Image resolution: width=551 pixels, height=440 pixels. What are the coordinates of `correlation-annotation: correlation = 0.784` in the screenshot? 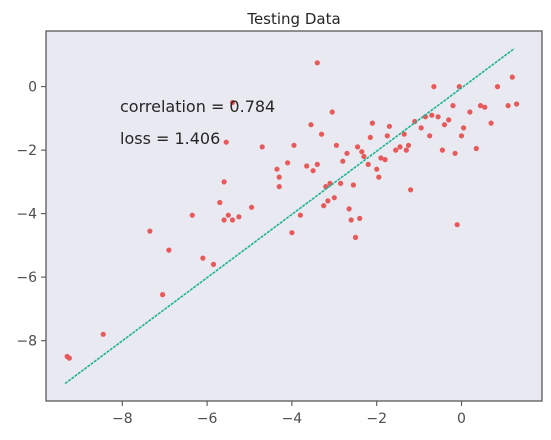 It's located at (197, 106).